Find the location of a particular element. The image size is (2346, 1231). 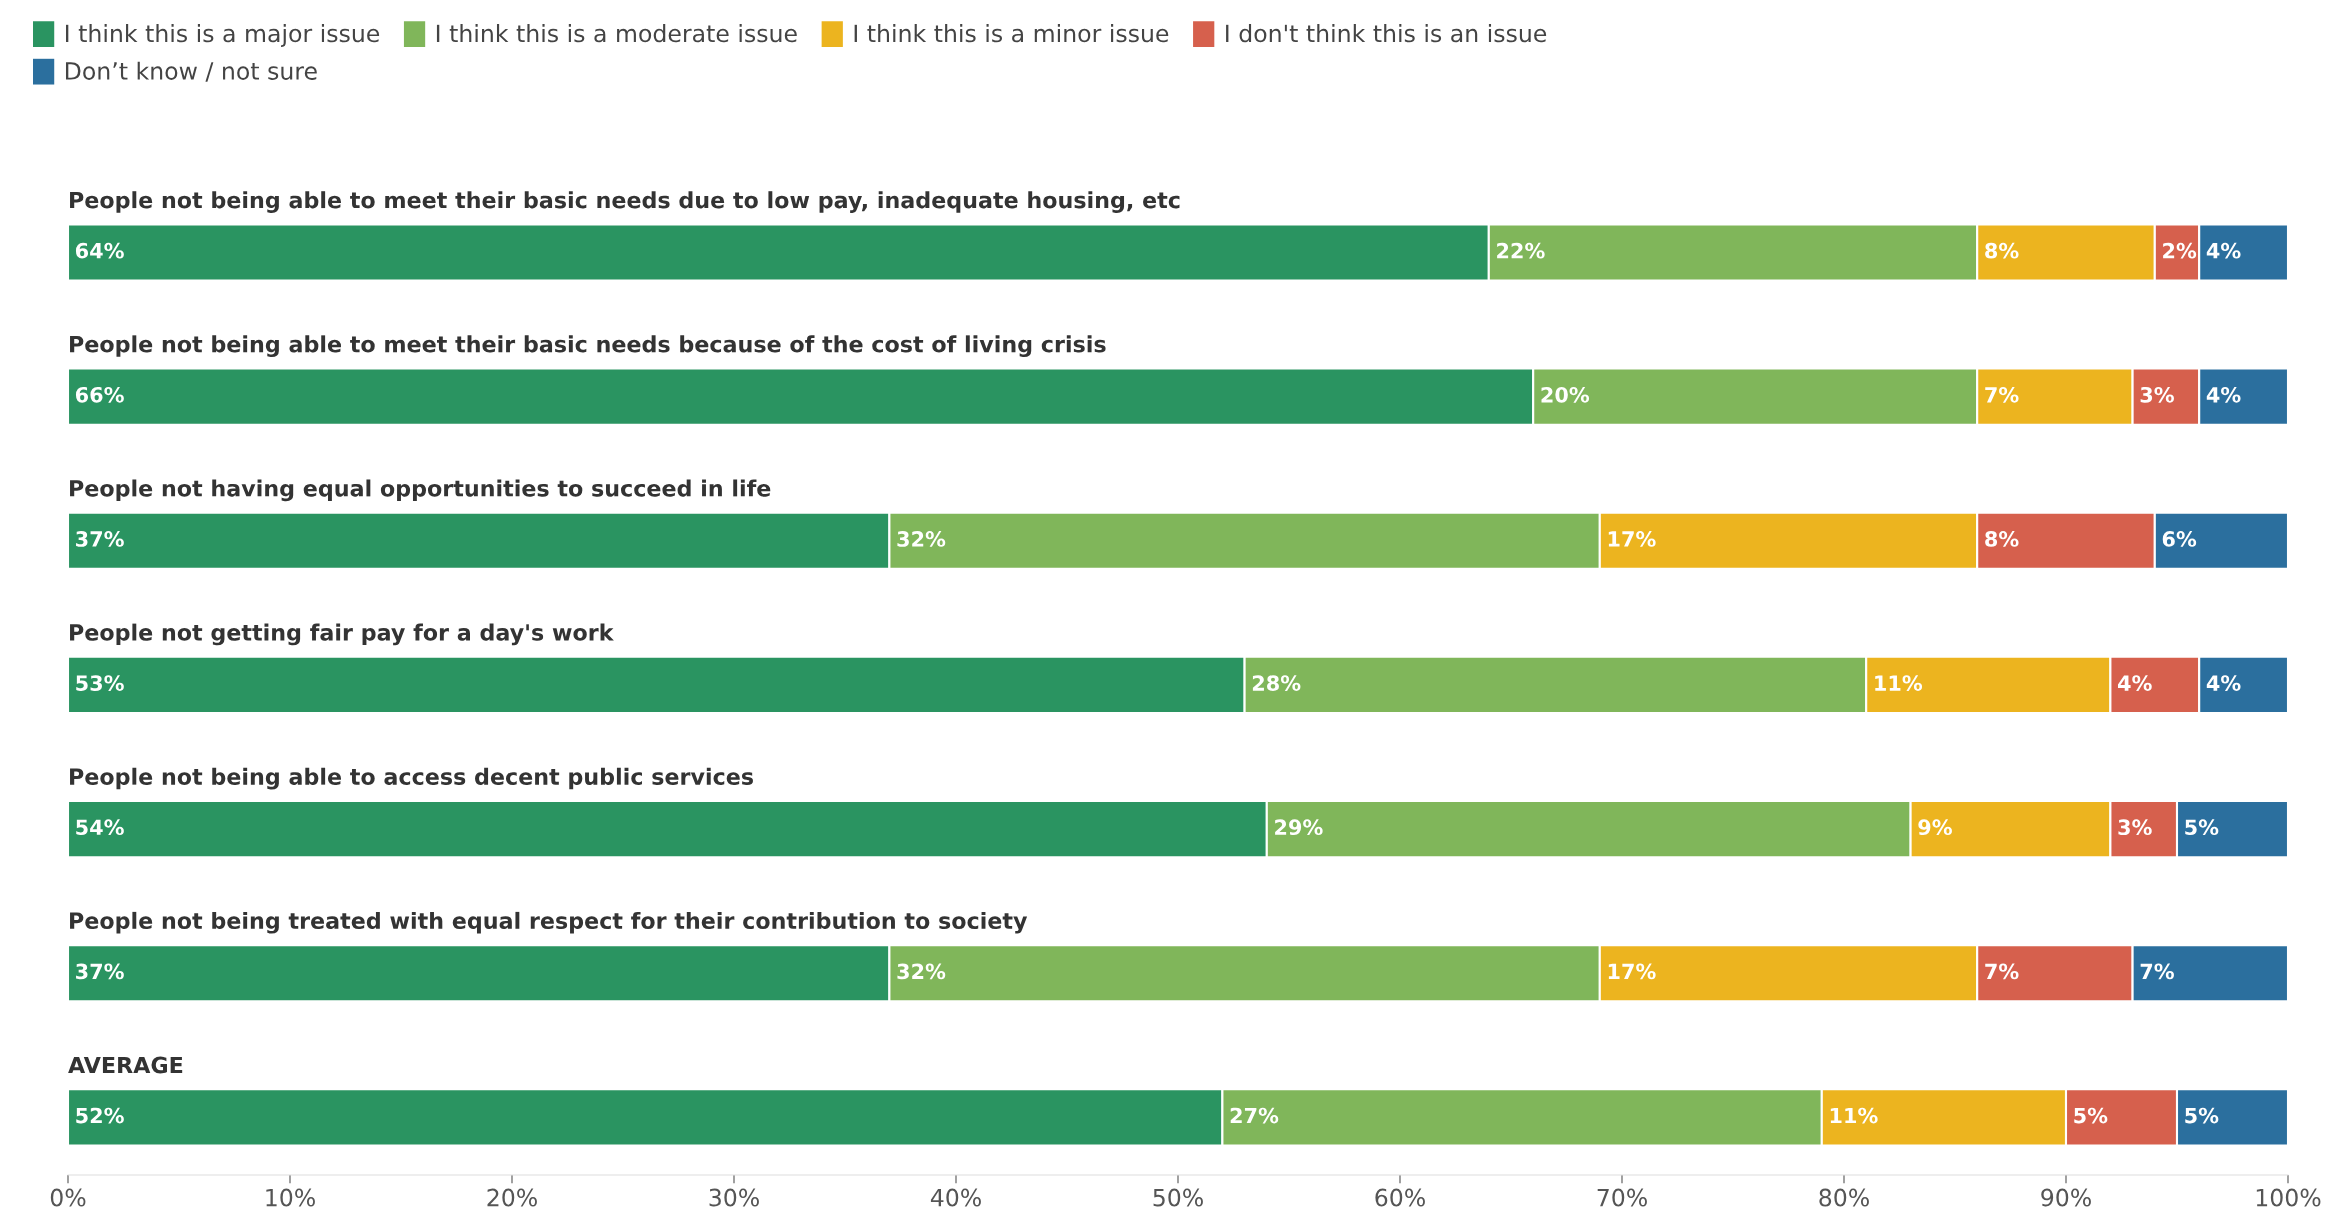

y-tick-label: AVERAGE is located at coordinates (125, 1065).